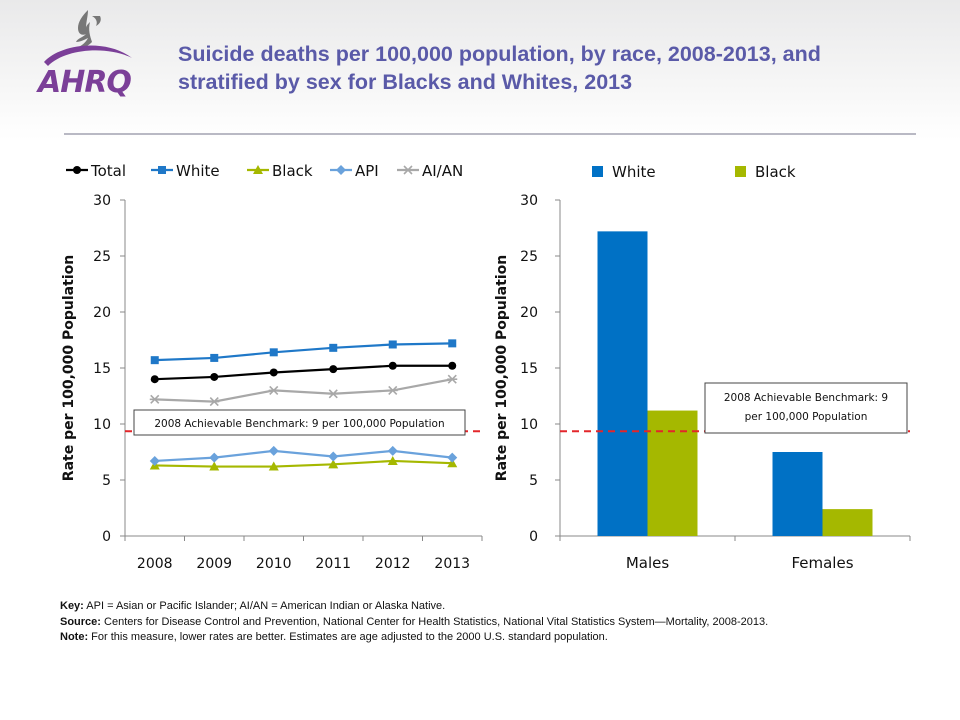 Image resolution: width=960 pixels, height=720 pixels. I want to click on line-chart-y-tick-label: 5, so click(106, 481).